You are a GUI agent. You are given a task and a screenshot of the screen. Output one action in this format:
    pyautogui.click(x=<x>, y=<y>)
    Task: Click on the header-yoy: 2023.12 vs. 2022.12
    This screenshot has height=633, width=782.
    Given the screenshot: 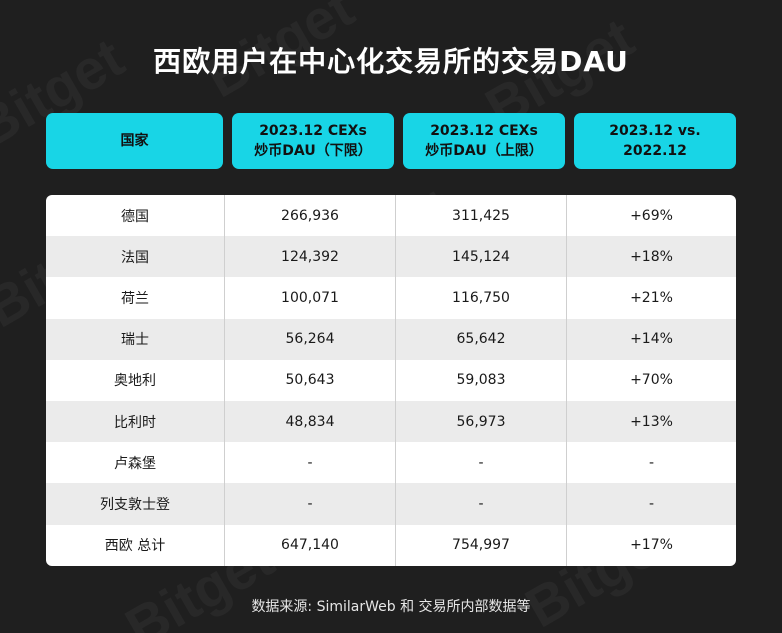 What is the action you would take?
    pyautogui.click(x=655, y=141)
    